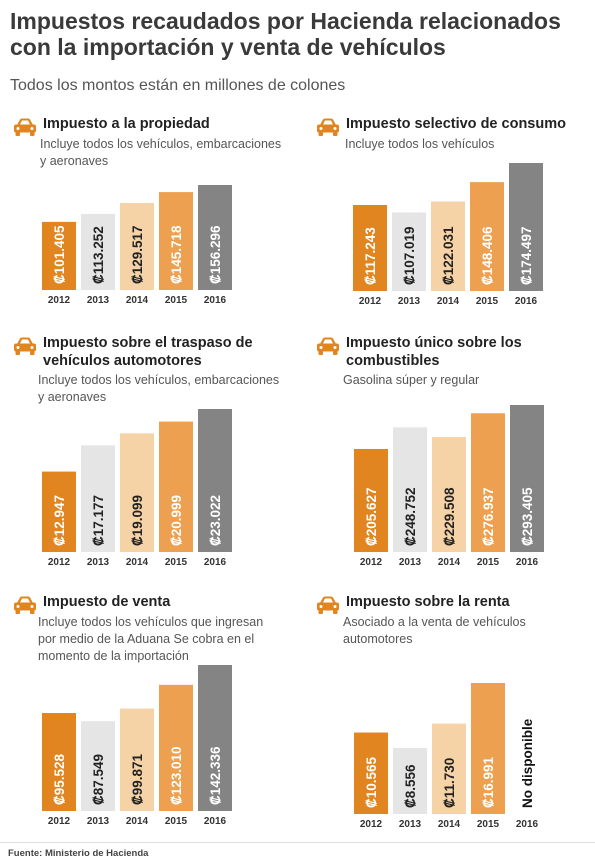 Image resolution: width=595 pixels, height=864 pixels. Describe the element at coordinates (449, 516) in the screenshot. I see `bar-value-label: ₡229.508` at that location.